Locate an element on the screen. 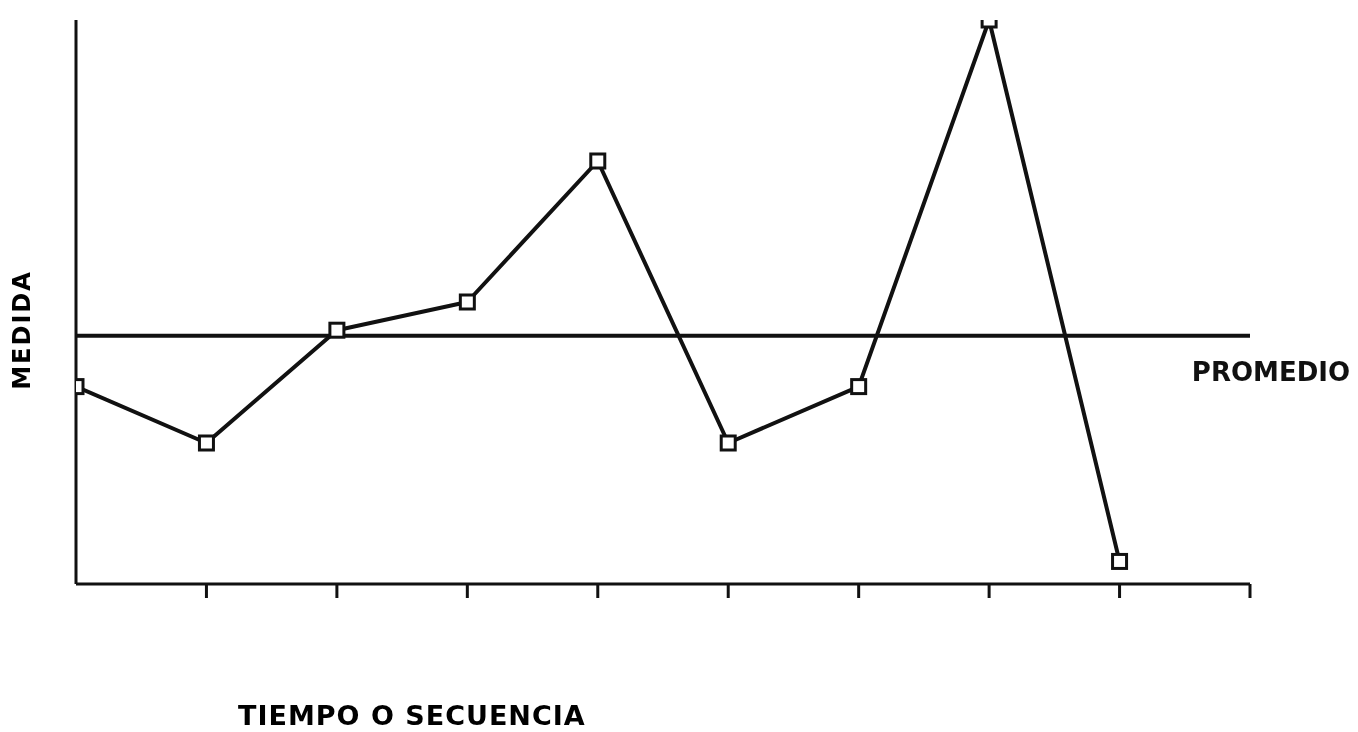 Image resolution: width=1358 pixels, height=732 pixels. ref-line-label: PROMEDIO is located at coordinates (1270, 371).